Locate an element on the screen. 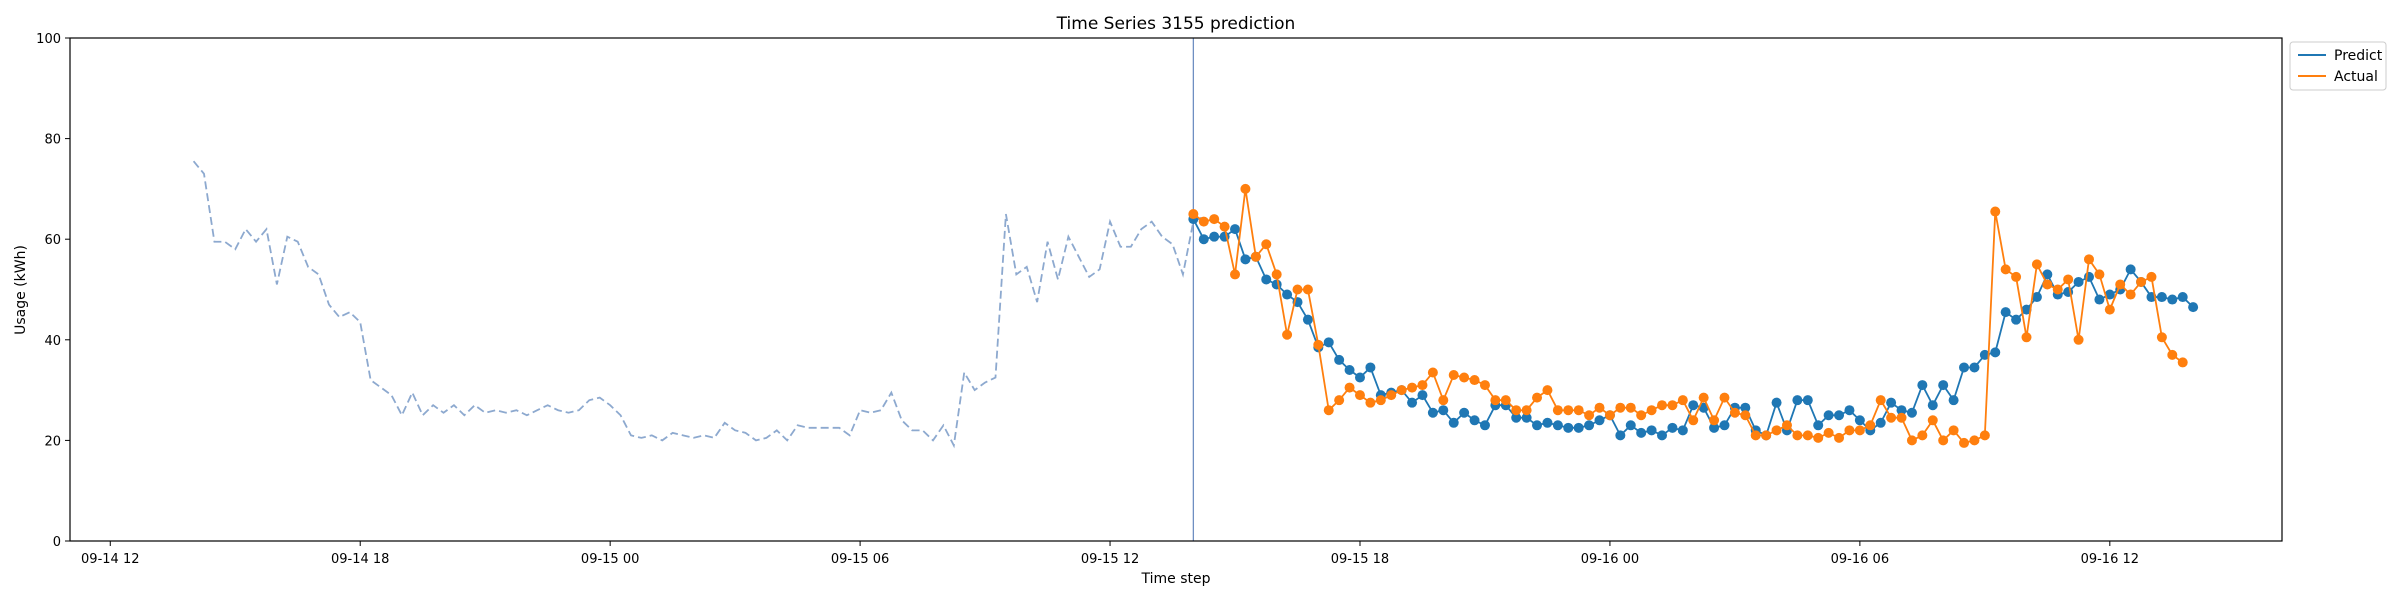 This screenshot has width=2400, height=600. y-tick-label: 20 is located at coordinates (52, 441).